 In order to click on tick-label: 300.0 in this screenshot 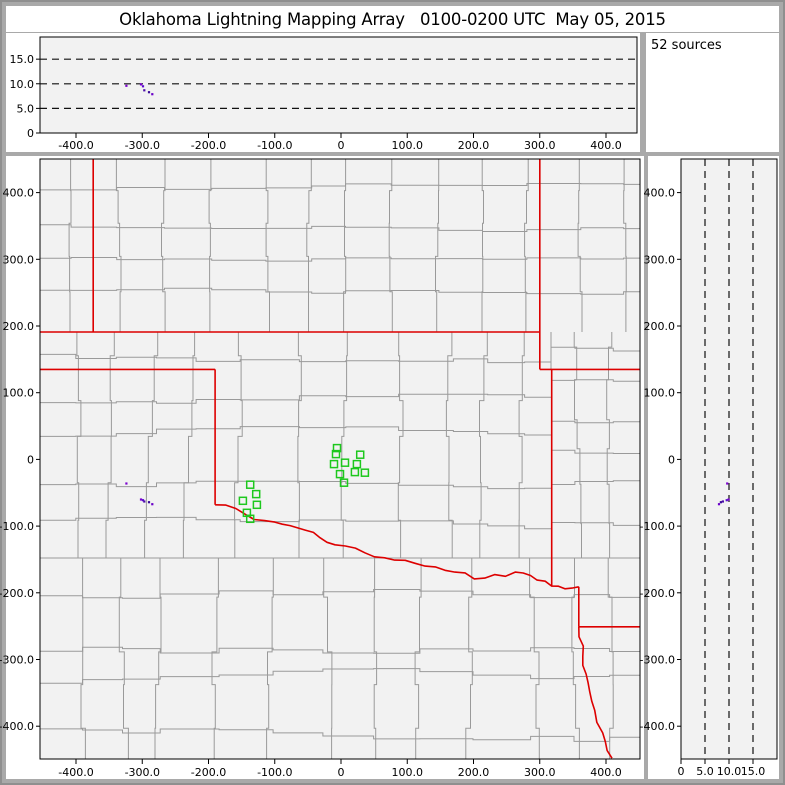, I will do `click(540, 772)`.